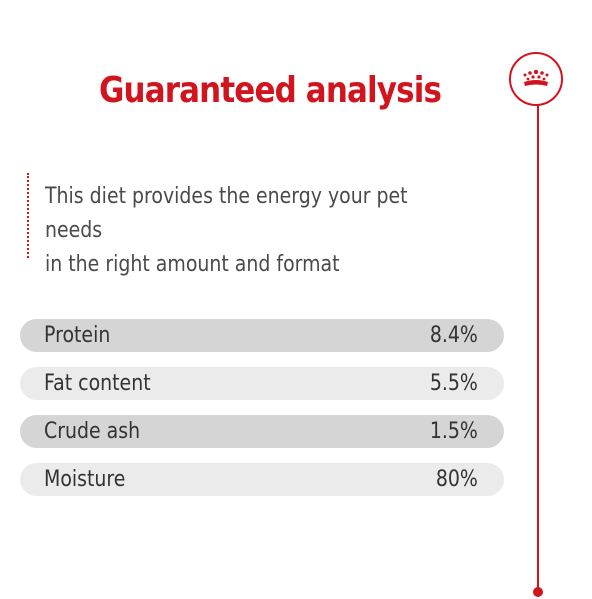  What do you see at coordinates (92, 431) in the screenshot?
I see `row-label: Crude ash` at bounding box center [92, 431].